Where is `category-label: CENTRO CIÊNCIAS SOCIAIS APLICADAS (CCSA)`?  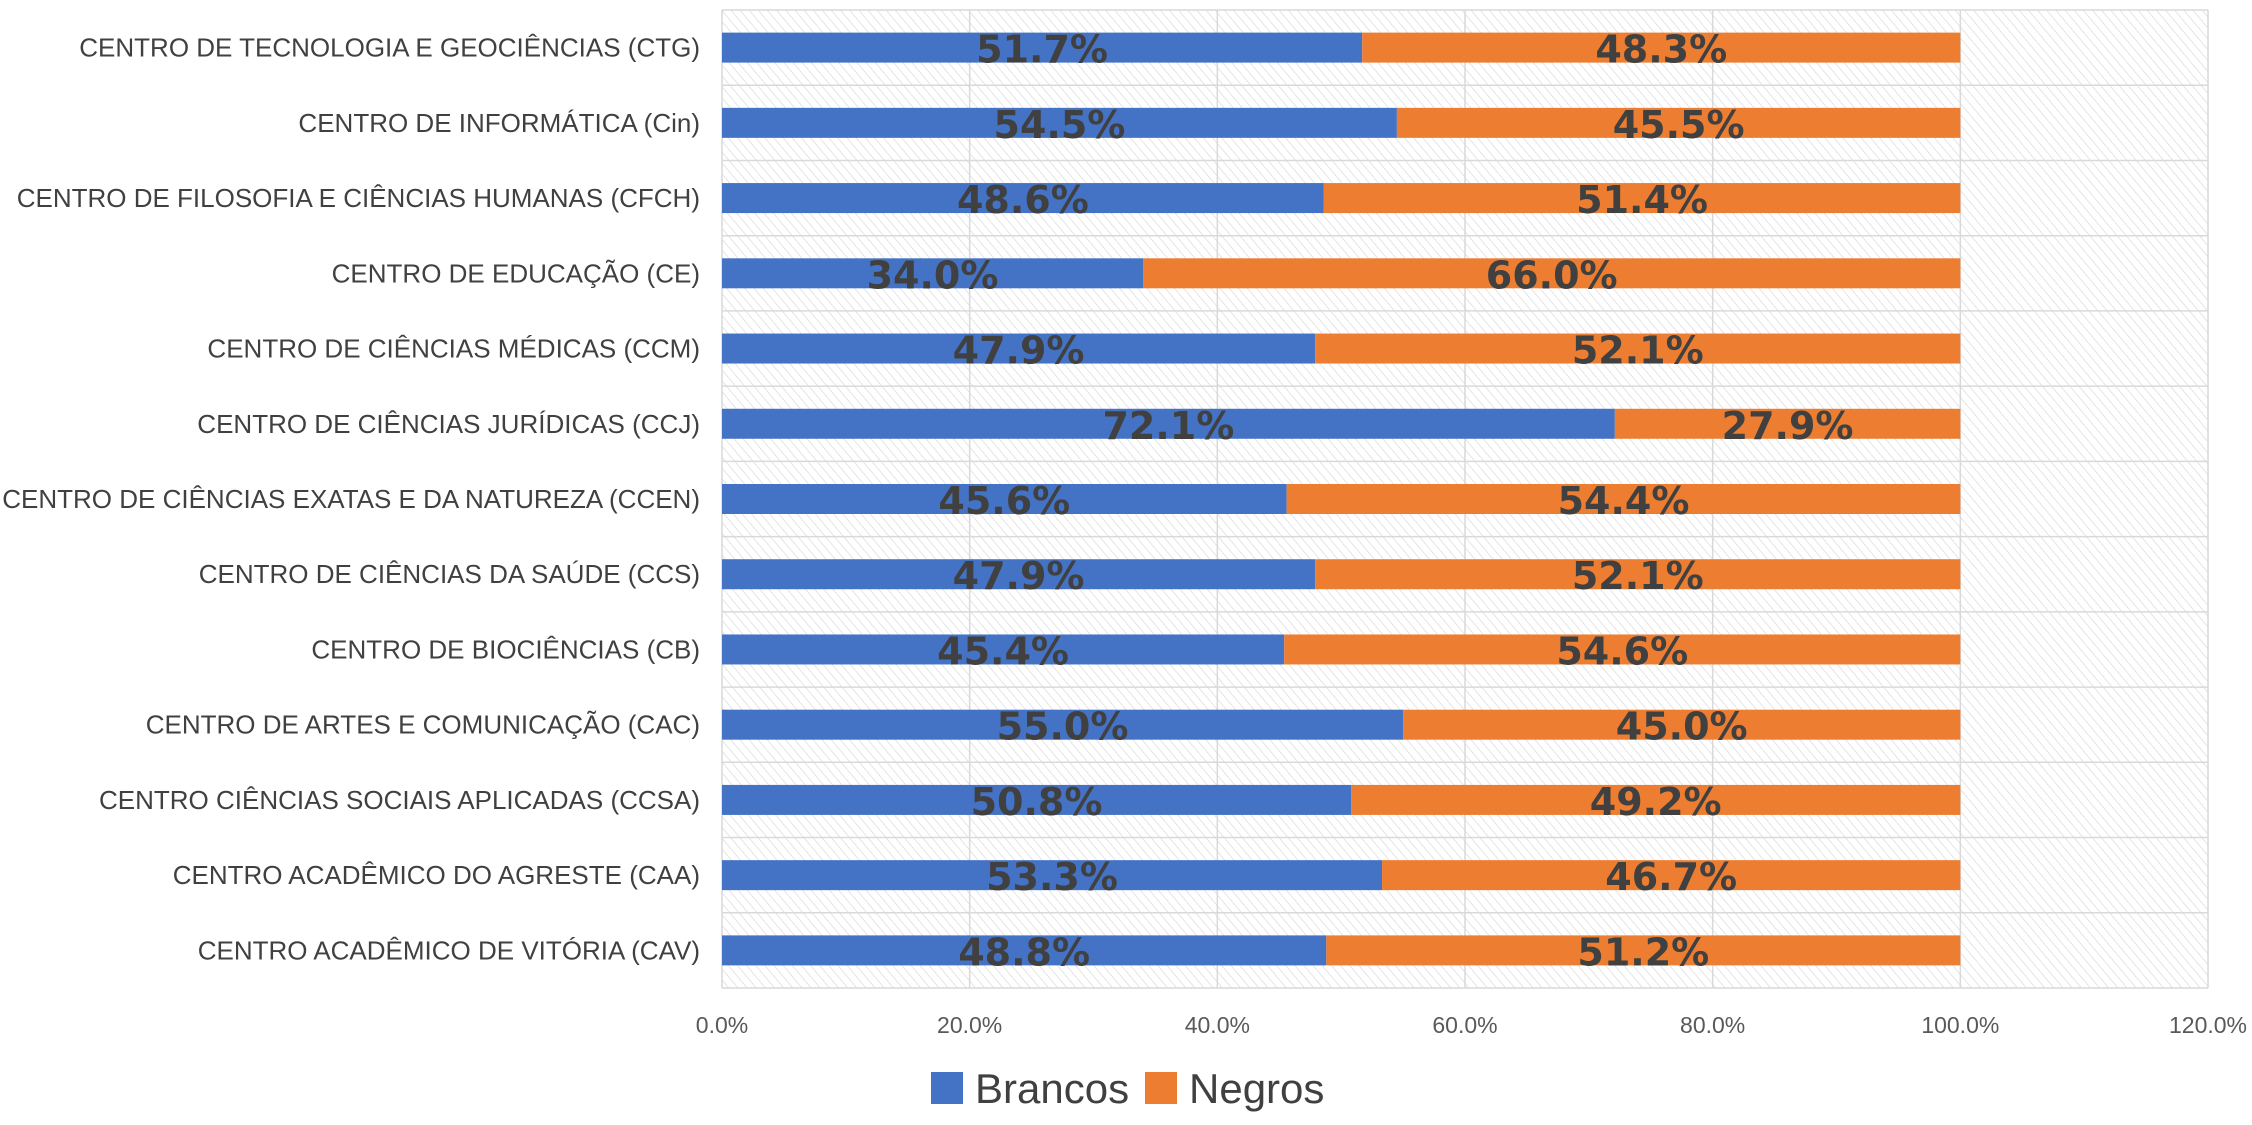
category-label: CENTRO CIÊNCIAS SOCIAIS APLICADAS (CCSA) is located at coordinates (399, 800).